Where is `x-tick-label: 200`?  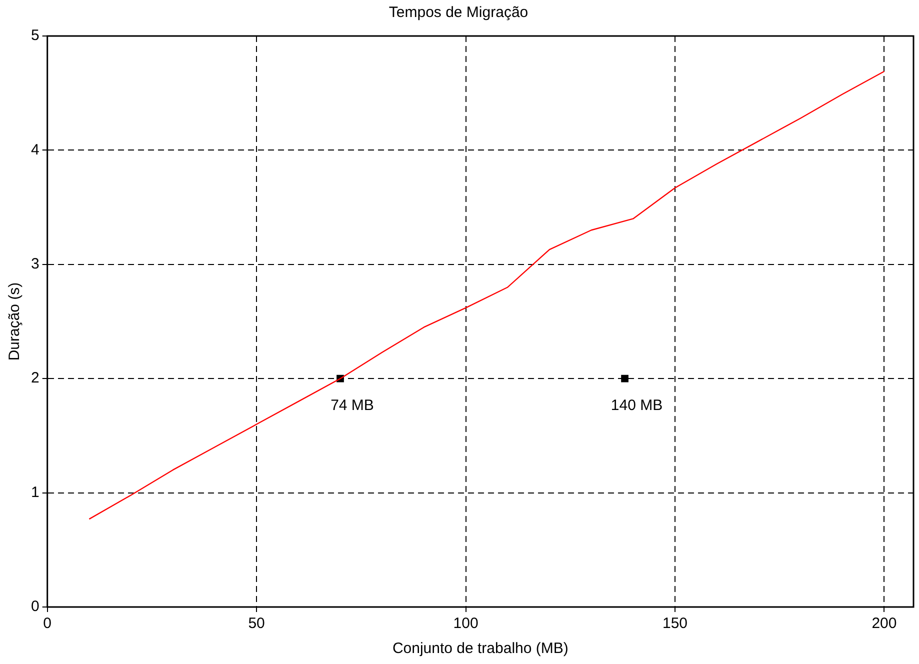 x-tick-label: 200 is located at coordinates (884, 623).